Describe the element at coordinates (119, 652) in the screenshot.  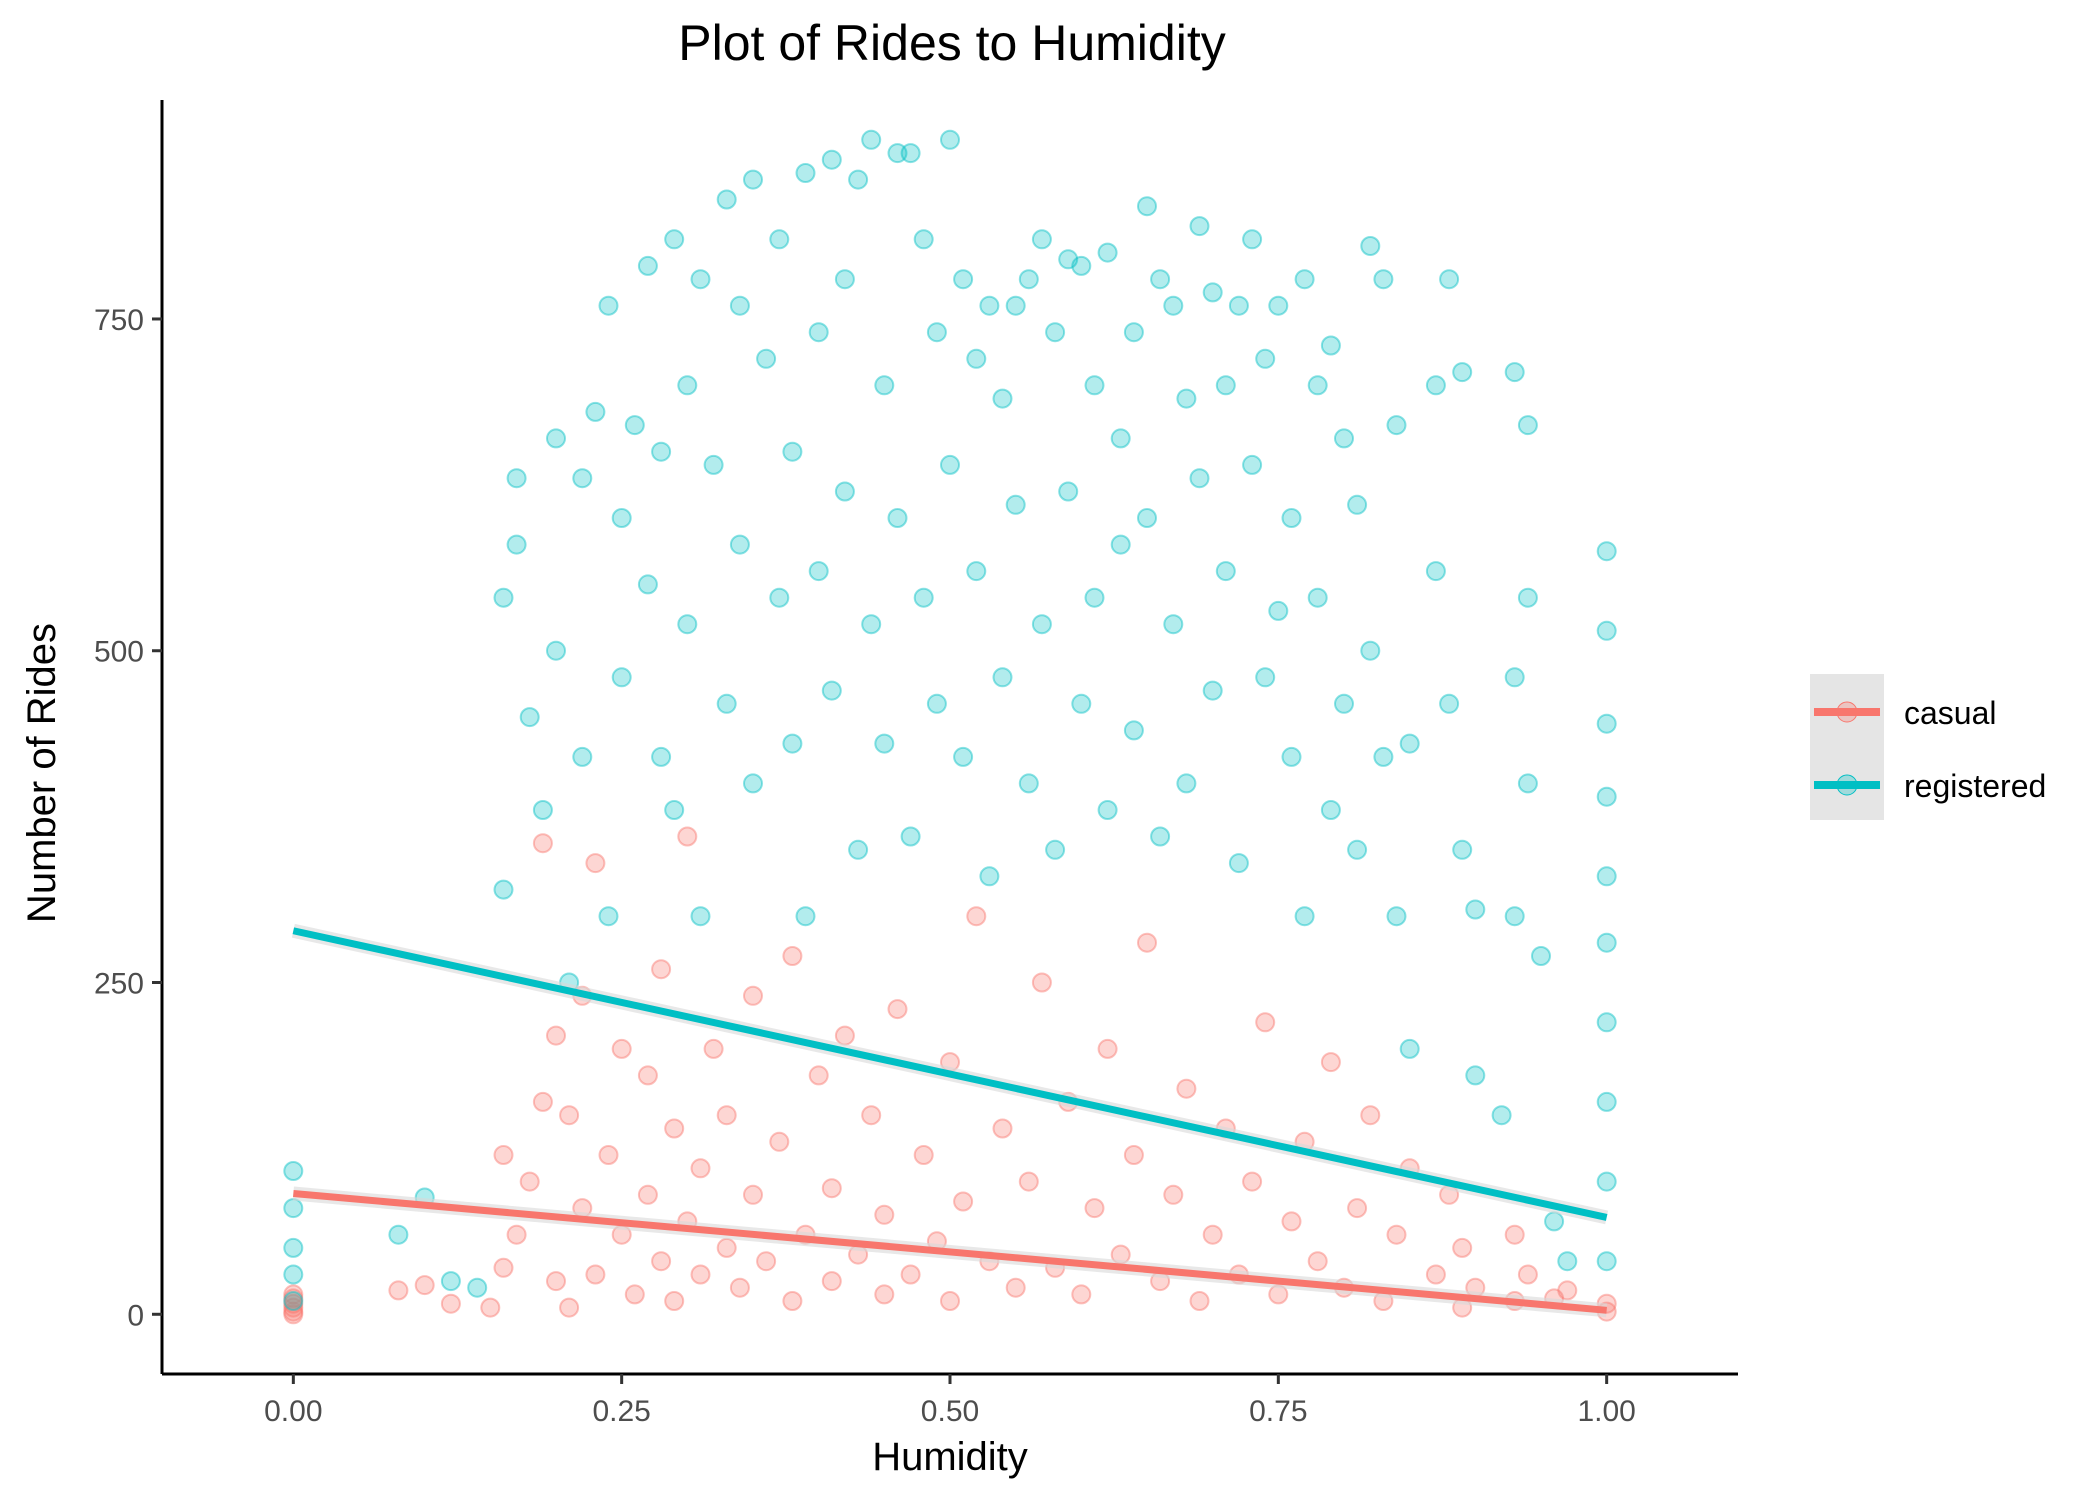
I see `y-tick-label: 500` at that location.